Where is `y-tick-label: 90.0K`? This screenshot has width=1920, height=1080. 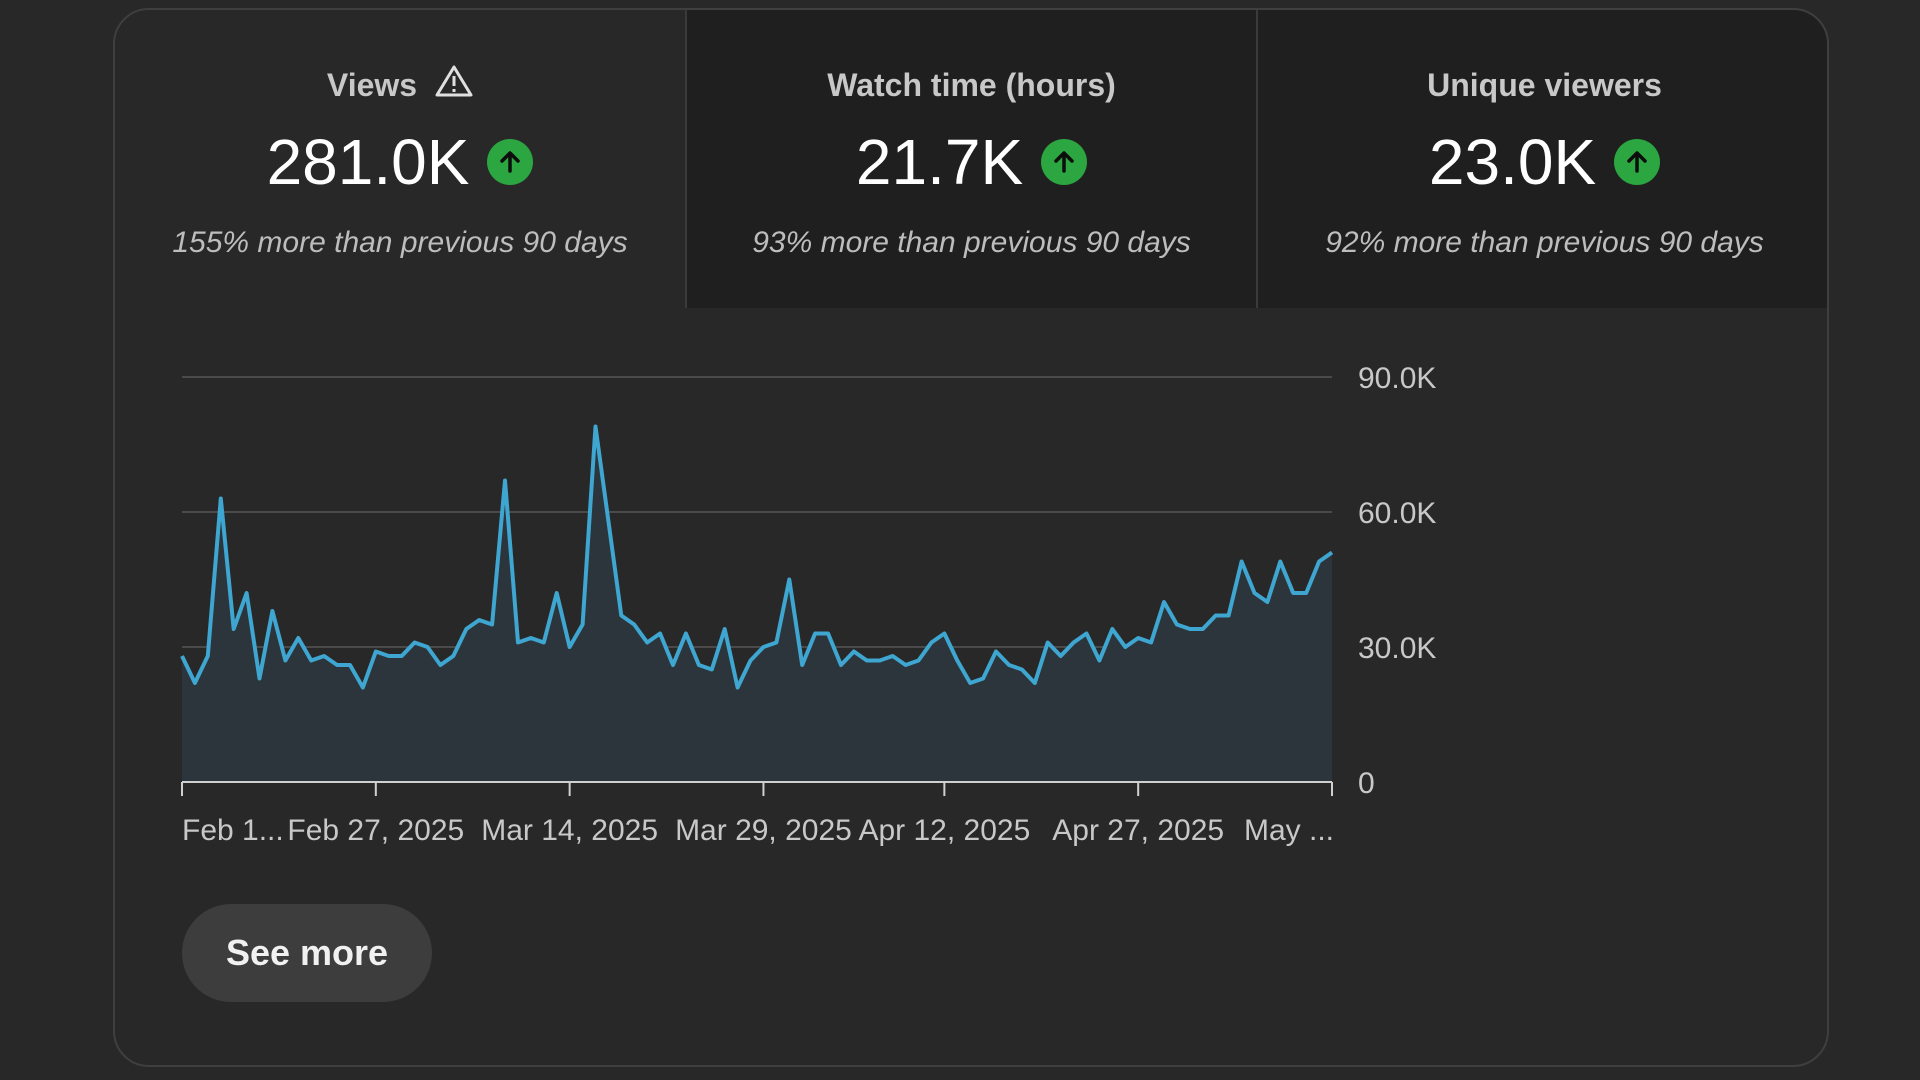
y-tick-label: 90.0K is located at coordinates (1397, 378).